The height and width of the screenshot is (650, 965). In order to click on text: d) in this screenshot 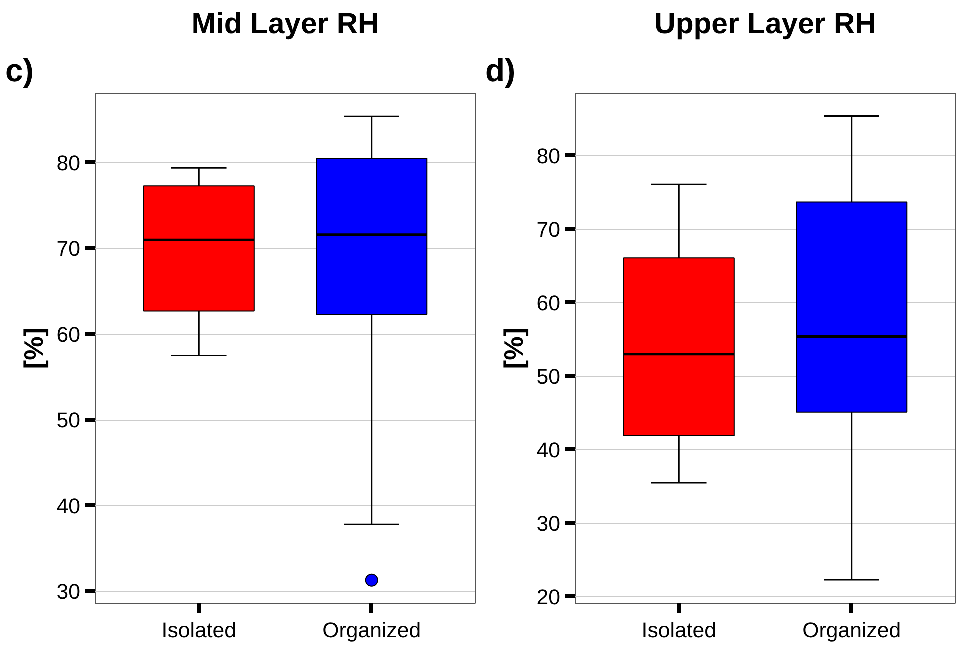, I will do `click(501, 70)`.